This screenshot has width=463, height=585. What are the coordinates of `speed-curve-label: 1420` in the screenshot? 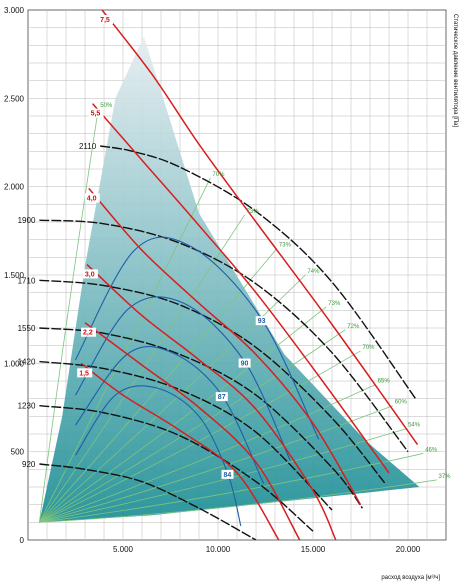 It's located at (27, 362).